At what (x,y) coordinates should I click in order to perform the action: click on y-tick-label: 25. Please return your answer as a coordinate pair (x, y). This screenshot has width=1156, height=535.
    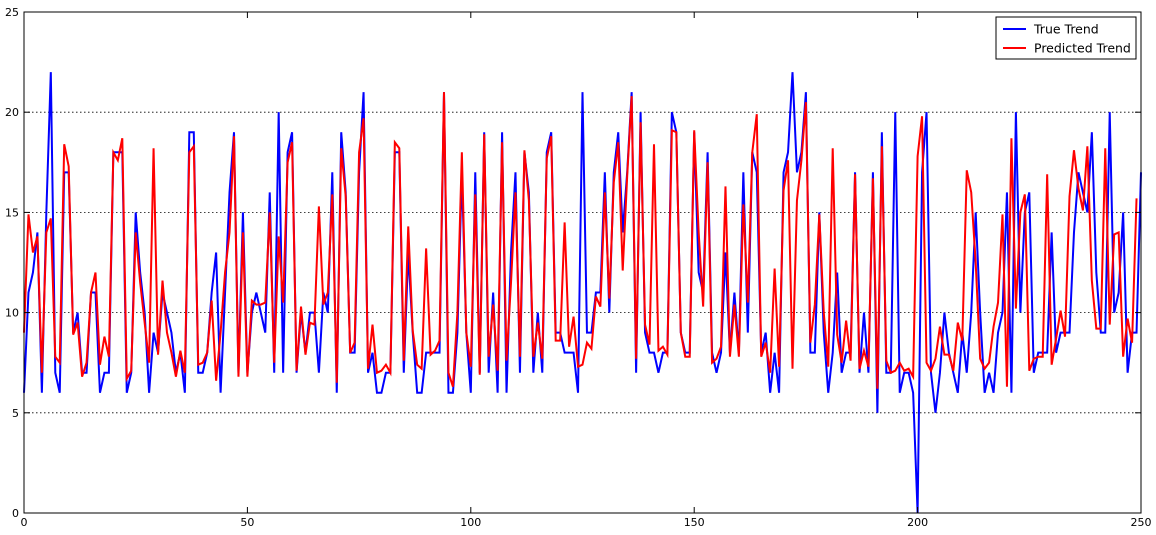
    Looking at the image, I should click on (12, 12).